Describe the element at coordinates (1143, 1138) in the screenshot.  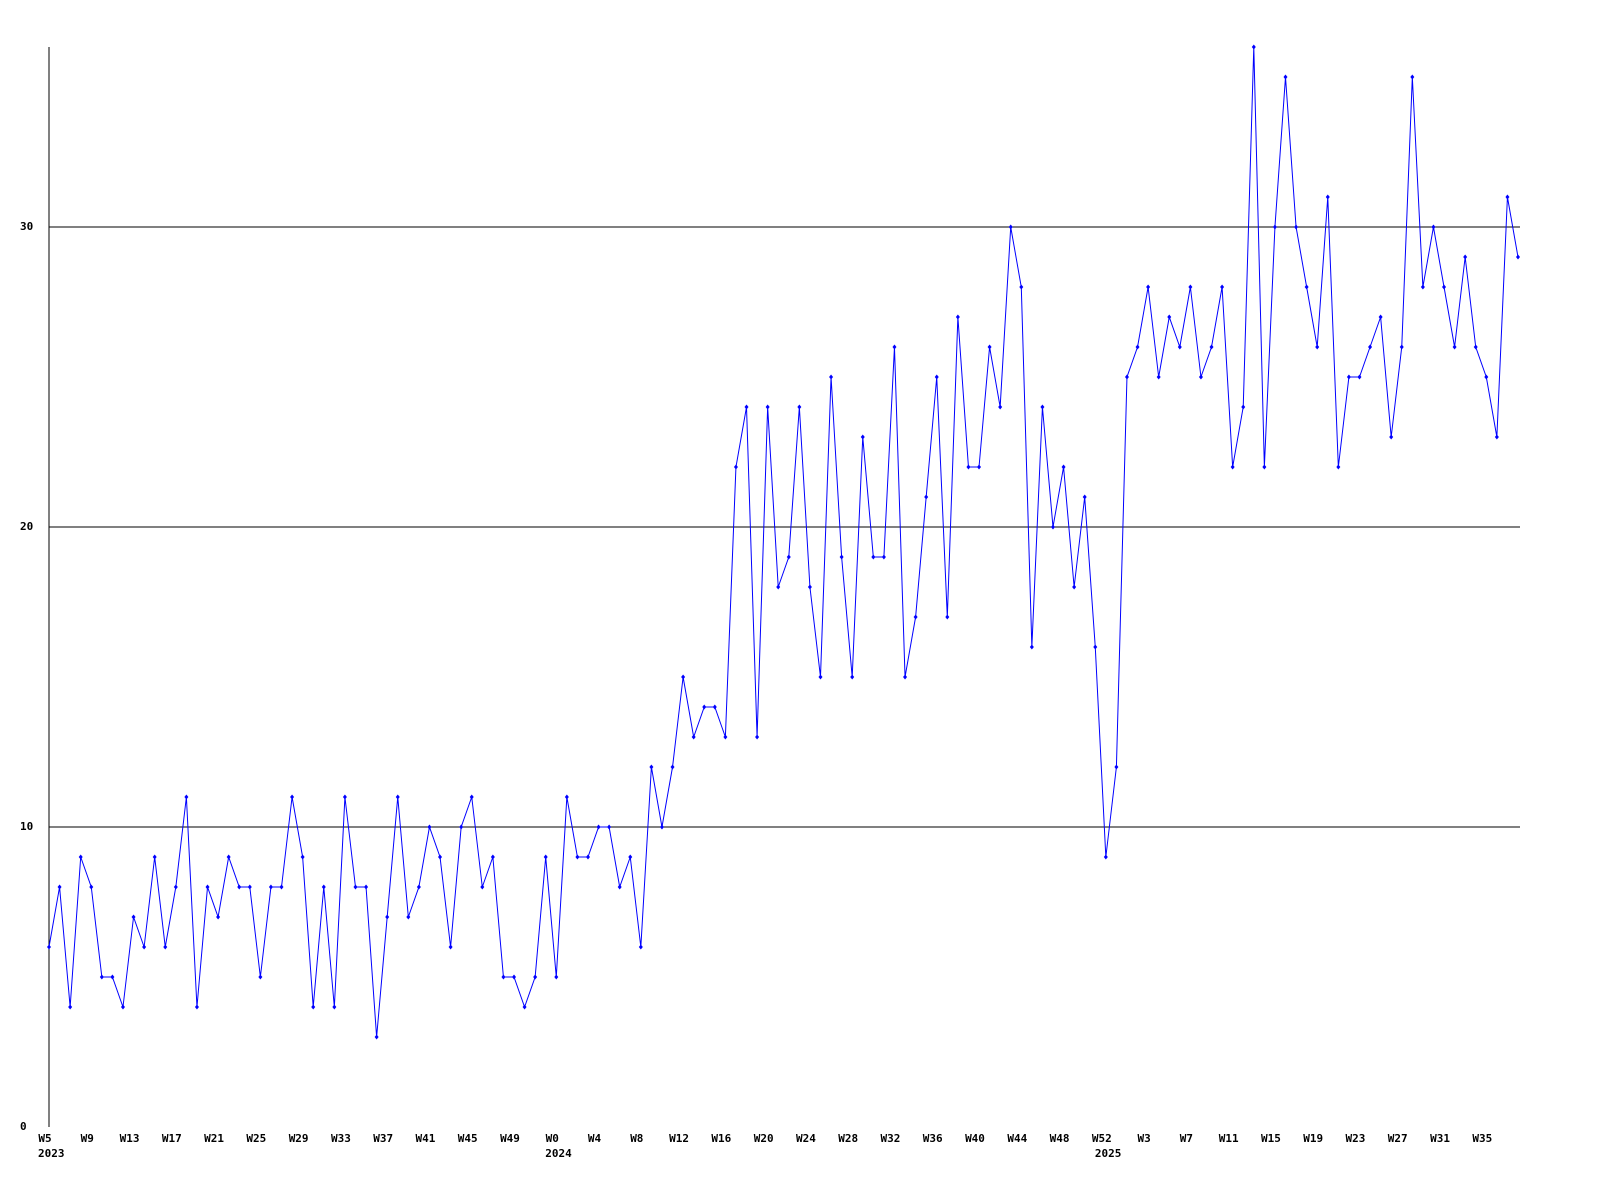
I see `x-tick-label: W3` at that location.